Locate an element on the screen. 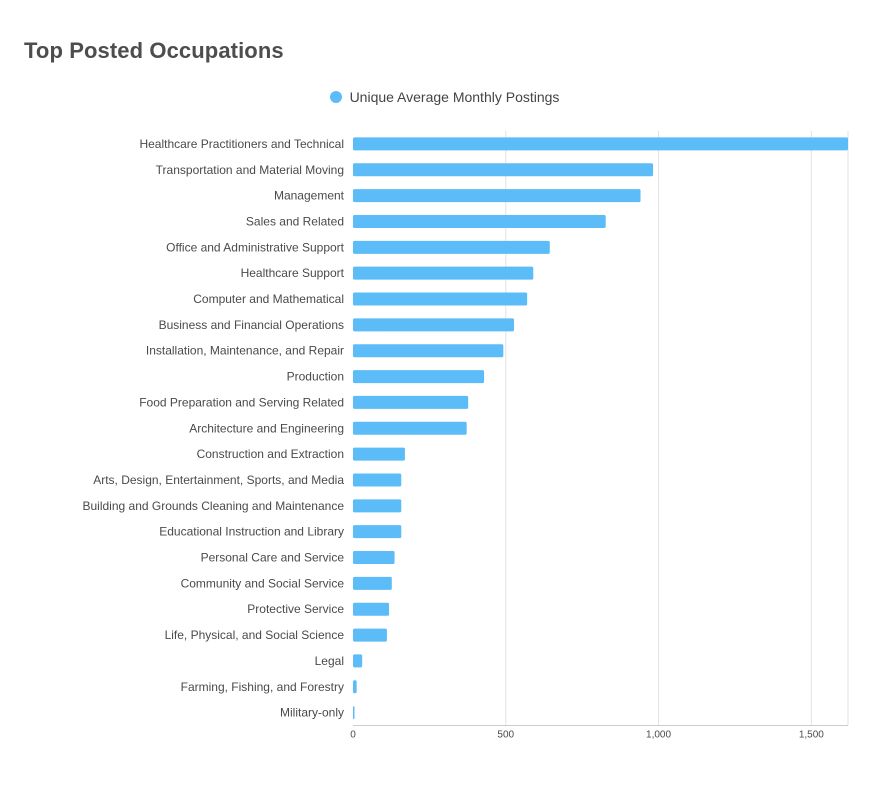  category-label: Healthcare Practitioners and Technical is located at coordinates (241, 144).